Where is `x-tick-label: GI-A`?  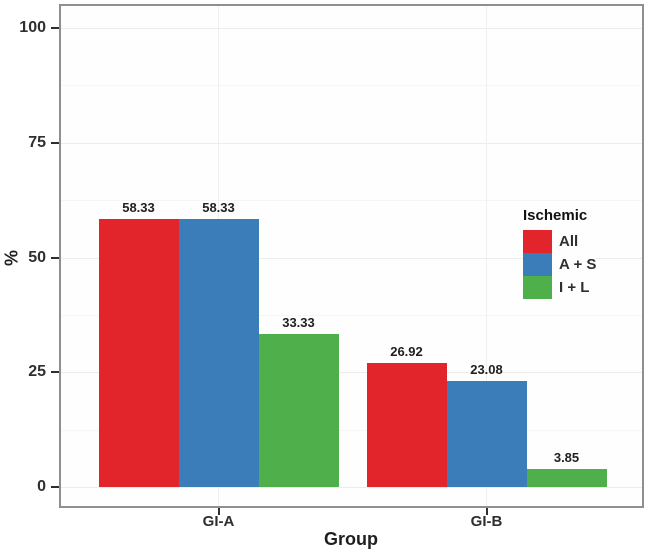 x-tick-label: GI-A is located at coordinates (218, 521).